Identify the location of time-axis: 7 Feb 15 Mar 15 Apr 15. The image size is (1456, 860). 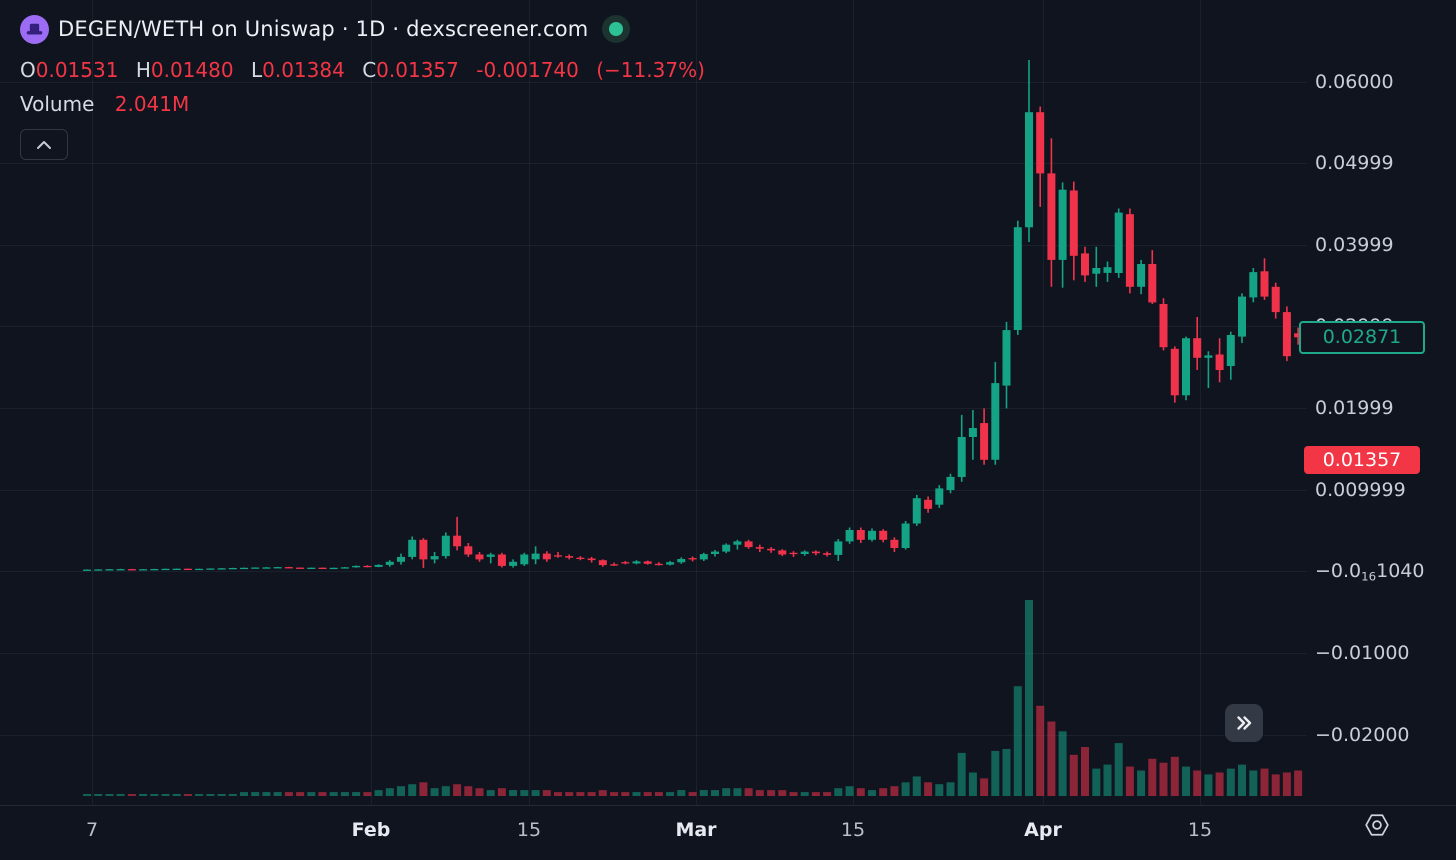
(728, 832).